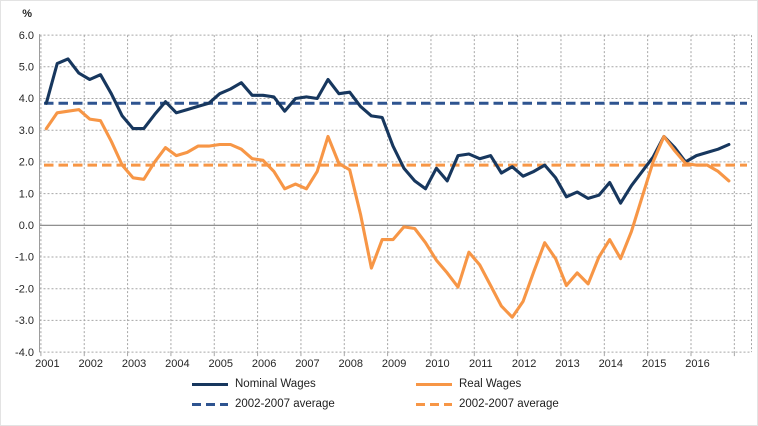 This screenshot has height=426, width=758. What do you see at coordinates (394, 364) in the screenshot?
I see `x-axis-label: 2009` at bounding box center [394, 364].